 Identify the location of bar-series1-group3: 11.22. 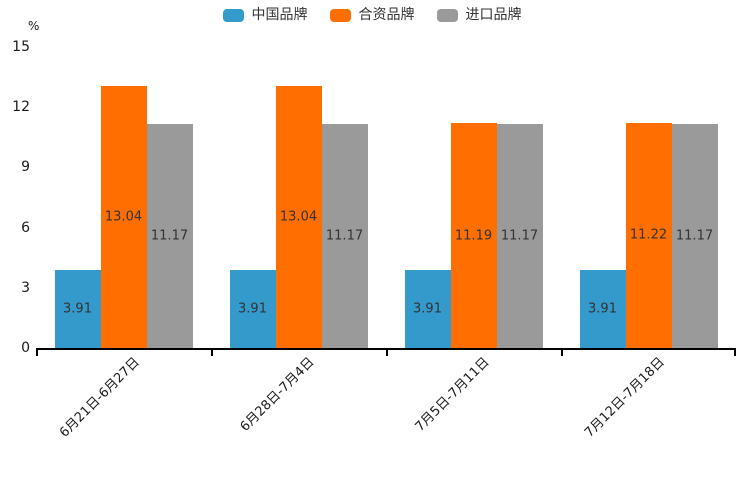
(648, 235).